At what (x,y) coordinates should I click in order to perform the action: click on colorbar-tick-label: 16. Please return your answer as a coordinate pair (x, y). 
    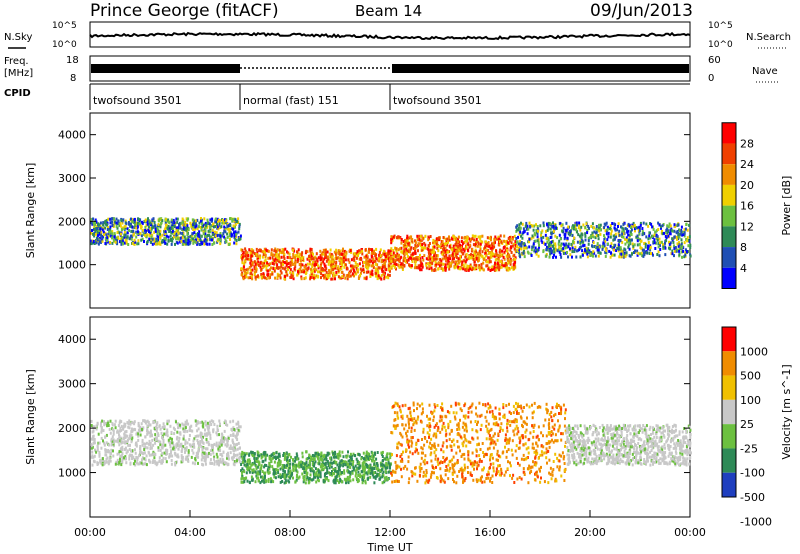
    Looking at the image, I should click on (747, 206).